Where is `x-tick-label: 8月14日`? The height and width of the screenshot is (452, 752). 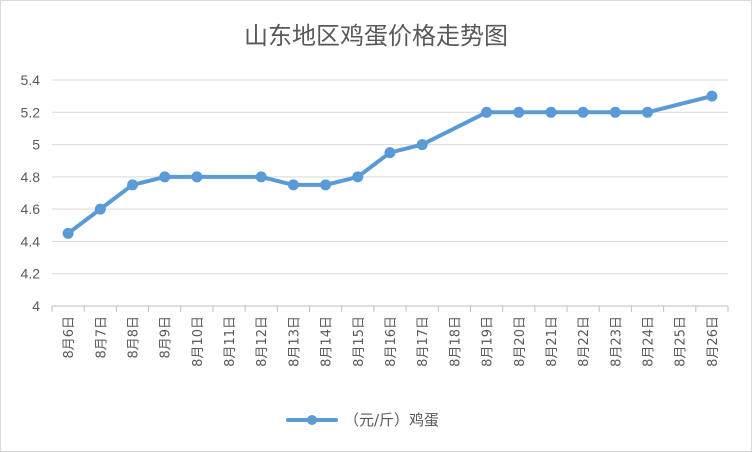 x-tick-label: 8月14日 is located at coordinates (327, 341).